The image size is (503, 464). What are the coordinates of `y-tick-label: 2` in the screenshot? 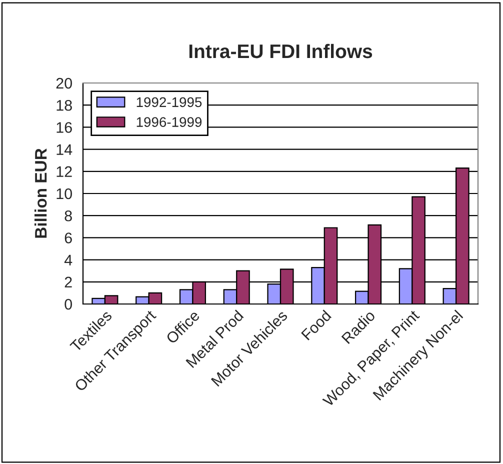 It's located at (68, 282).